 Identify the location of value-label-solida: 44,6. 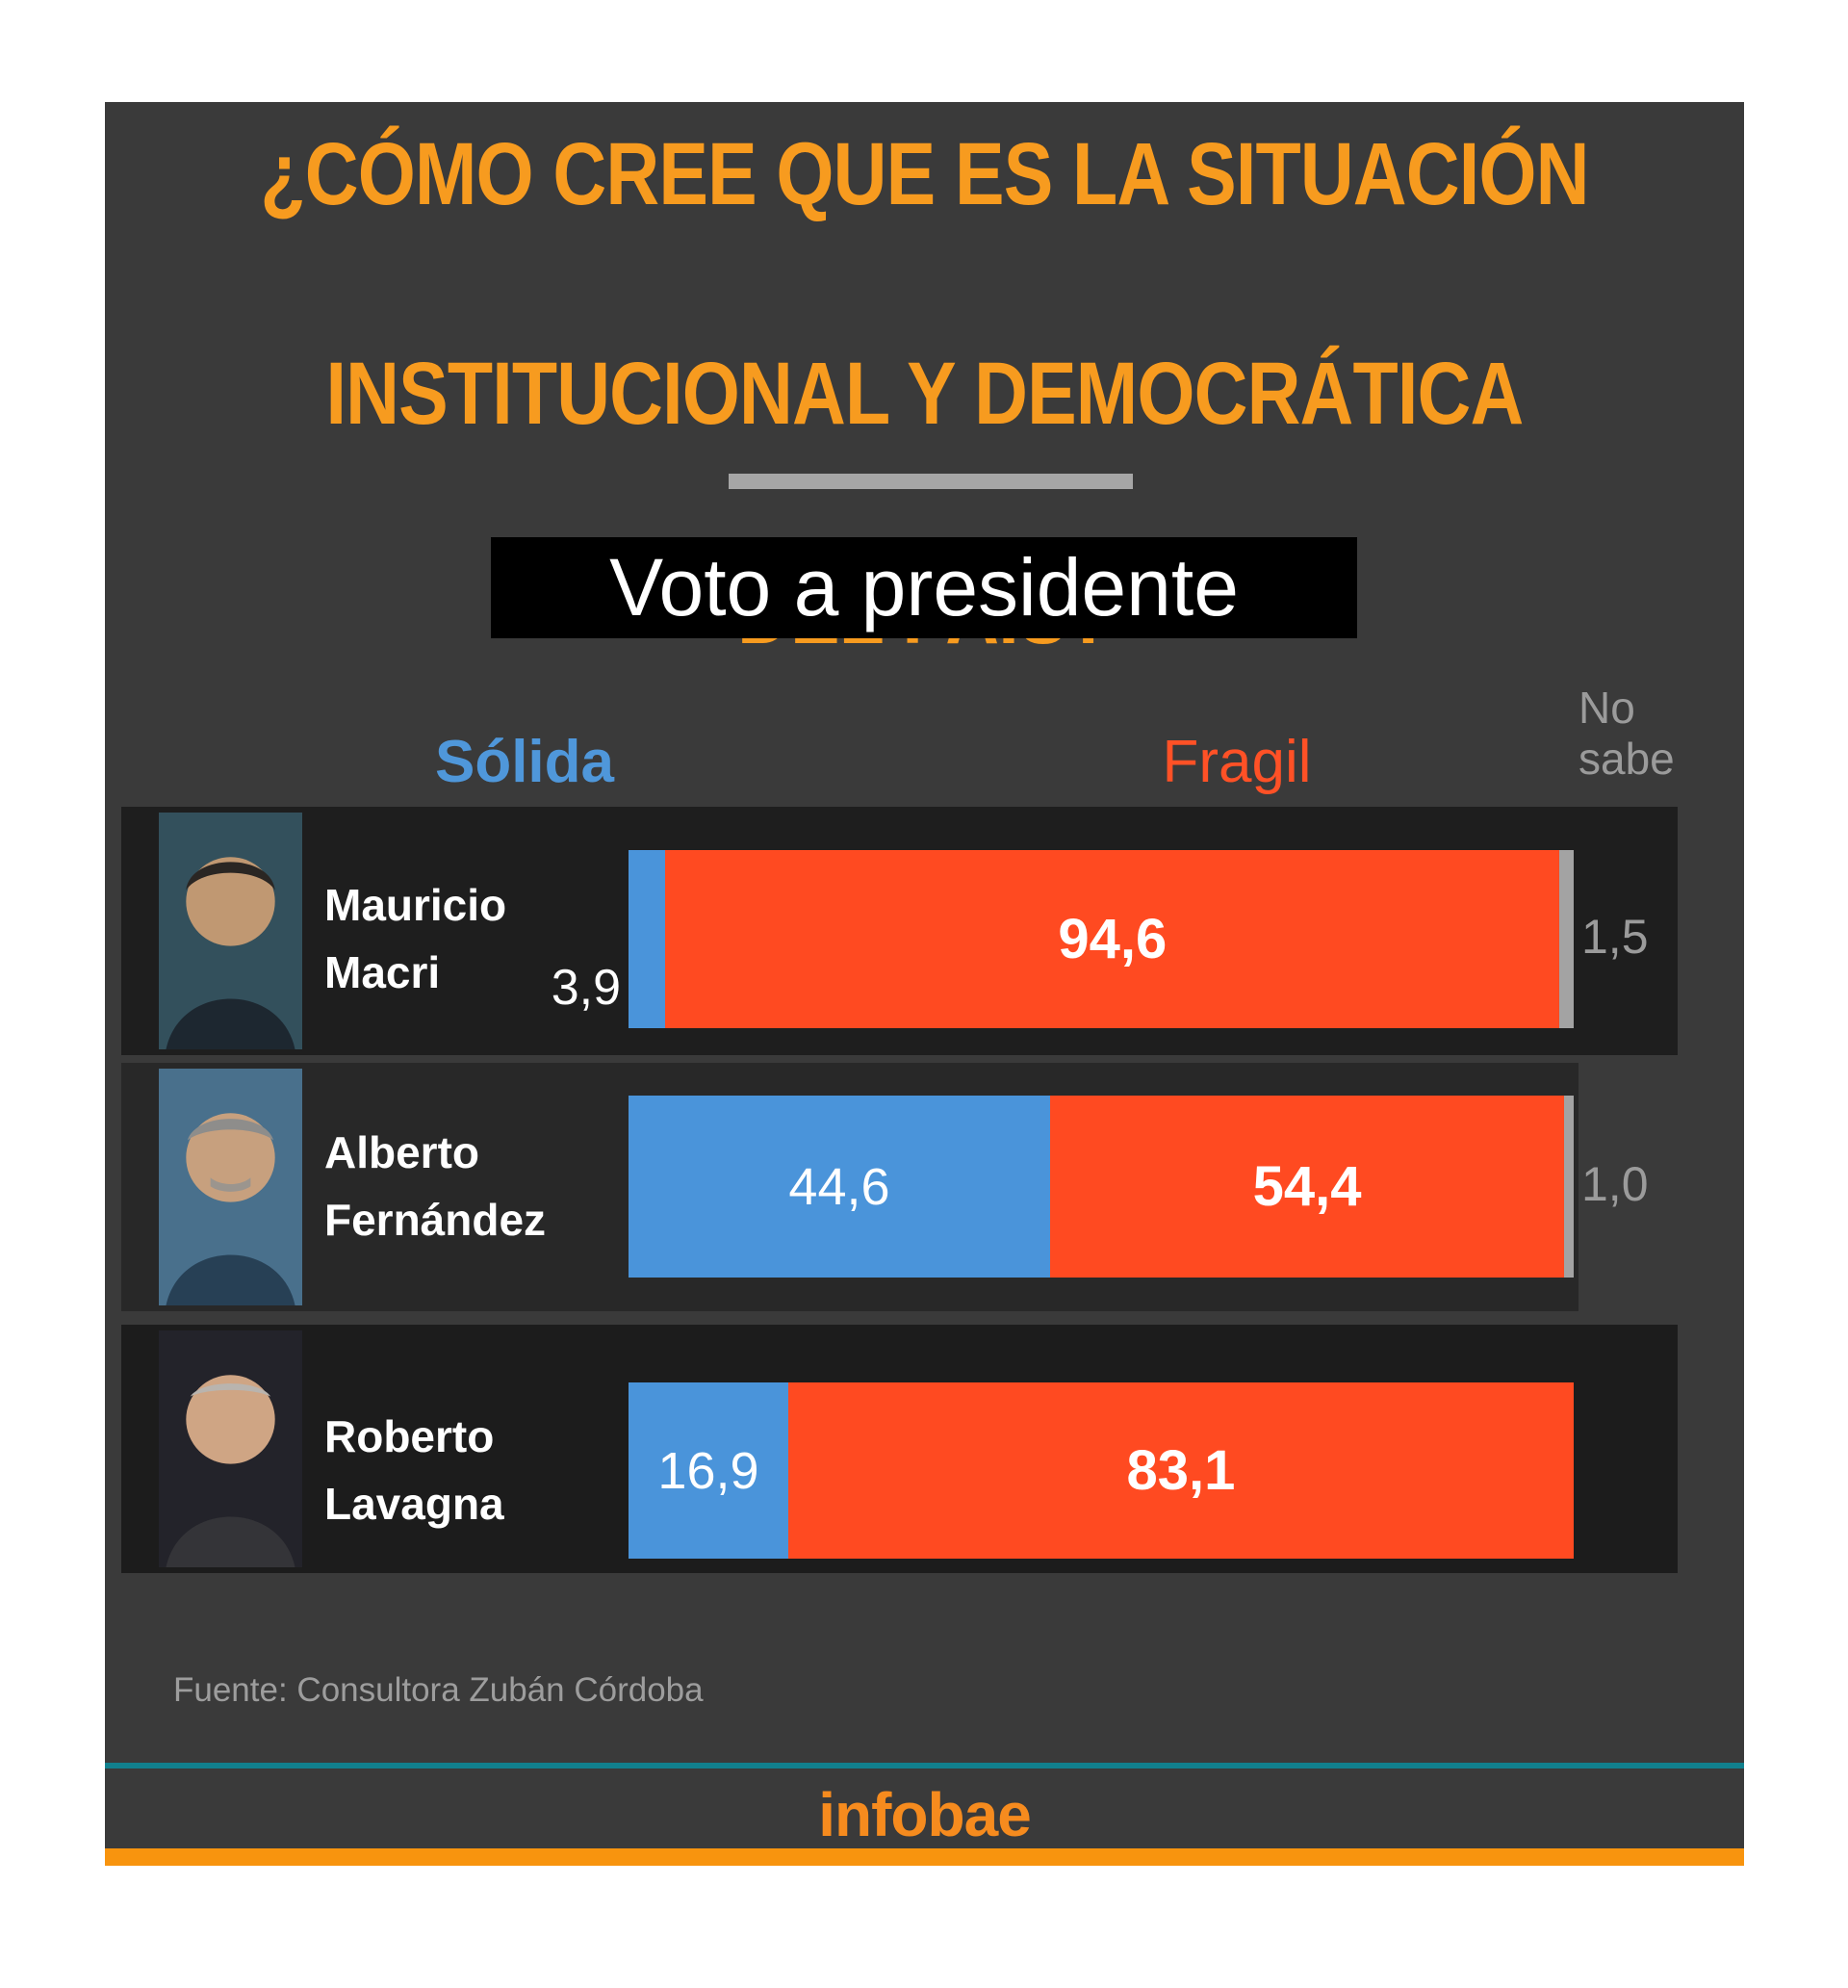
(839, 1187).